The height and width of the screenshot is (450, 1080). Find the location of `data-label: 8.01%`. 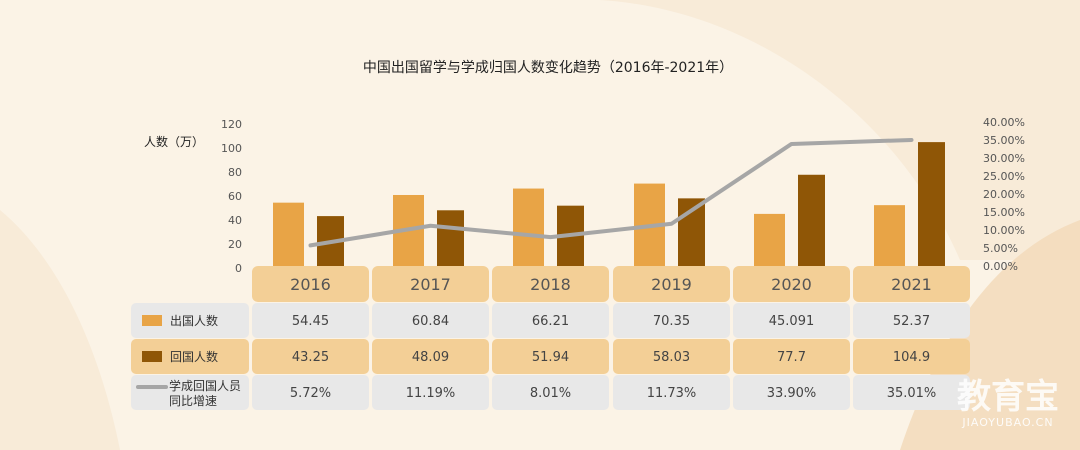

data-label: 8.01% is located at coordinates (550, 393).